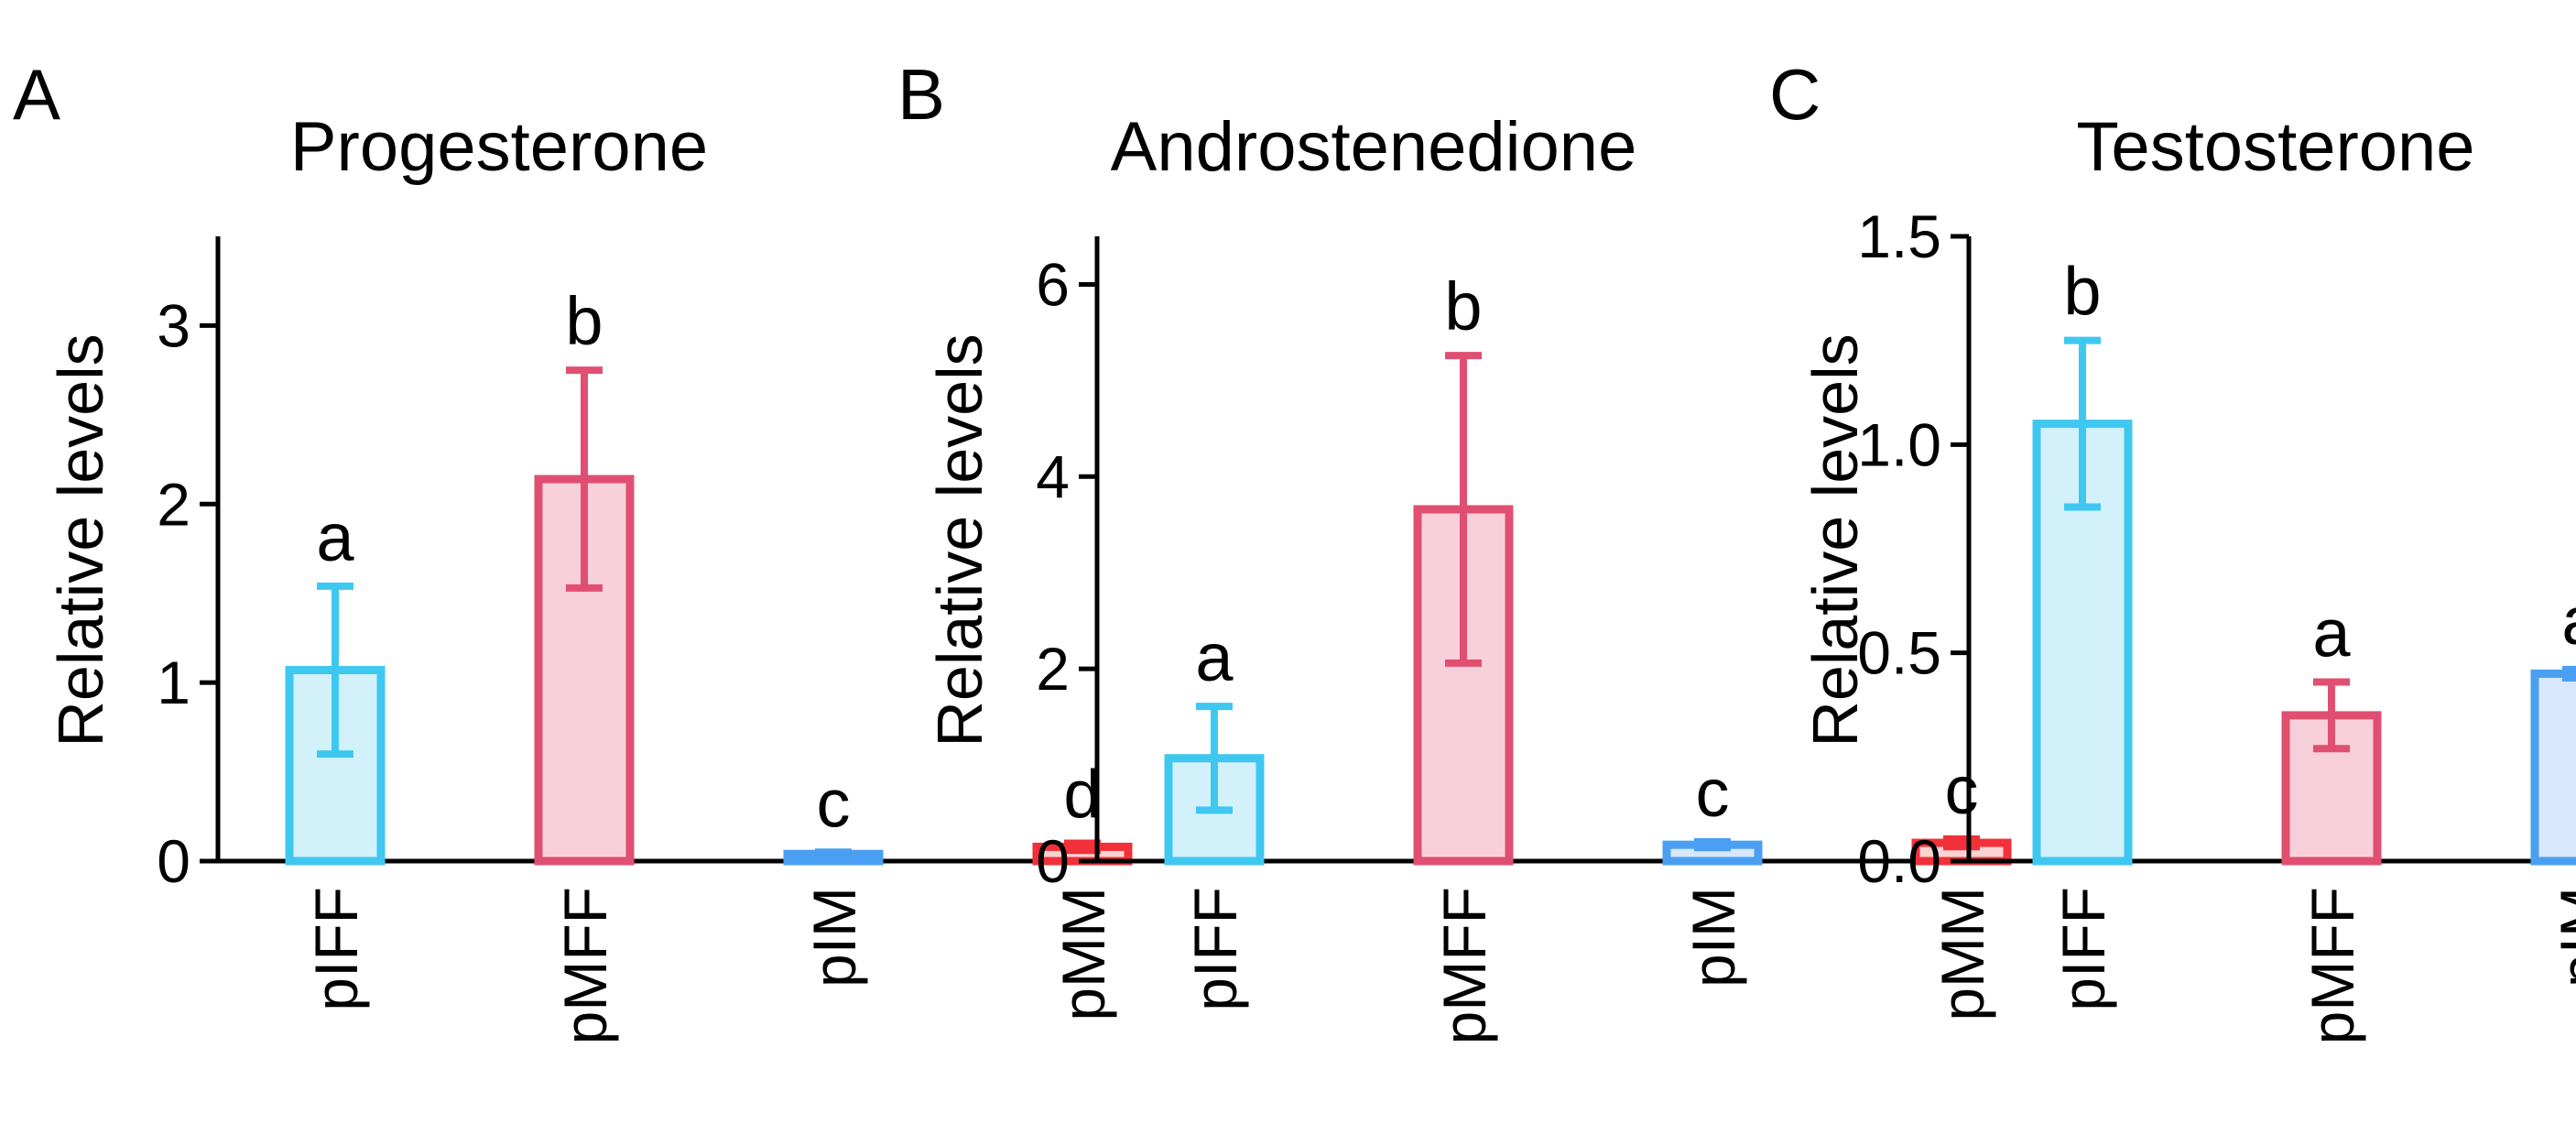  I want to click on y-tick-label: 3, so click(173, 325).